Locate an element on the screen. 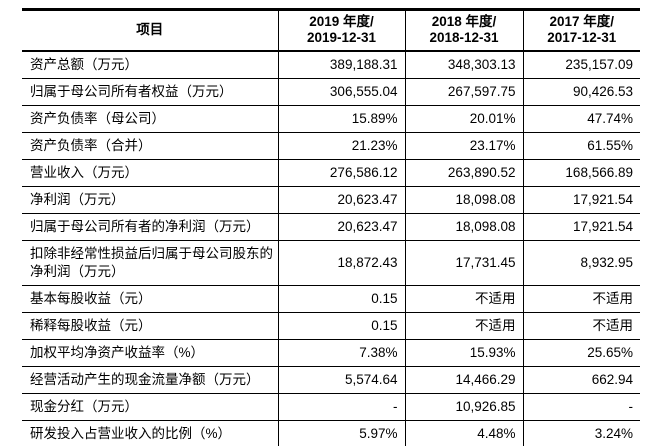 Image resolution: width=662 pixels, height=446 pixels. row-label: 净利润（万元） is located at coordinates (150, 200).